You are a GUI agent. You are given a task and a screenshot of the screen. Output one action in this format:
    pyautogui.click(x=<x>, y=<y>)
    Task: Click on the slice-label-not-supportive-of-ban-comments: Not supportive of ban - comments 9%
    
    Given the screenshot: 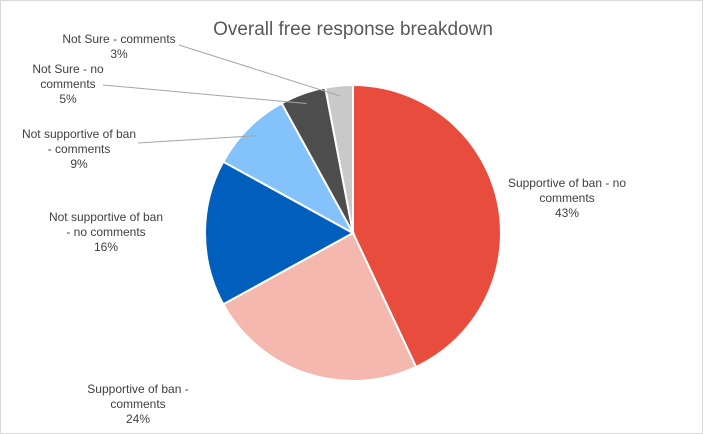 What is the action you would take?
    pyautogui.click(x=79, y=149)
    